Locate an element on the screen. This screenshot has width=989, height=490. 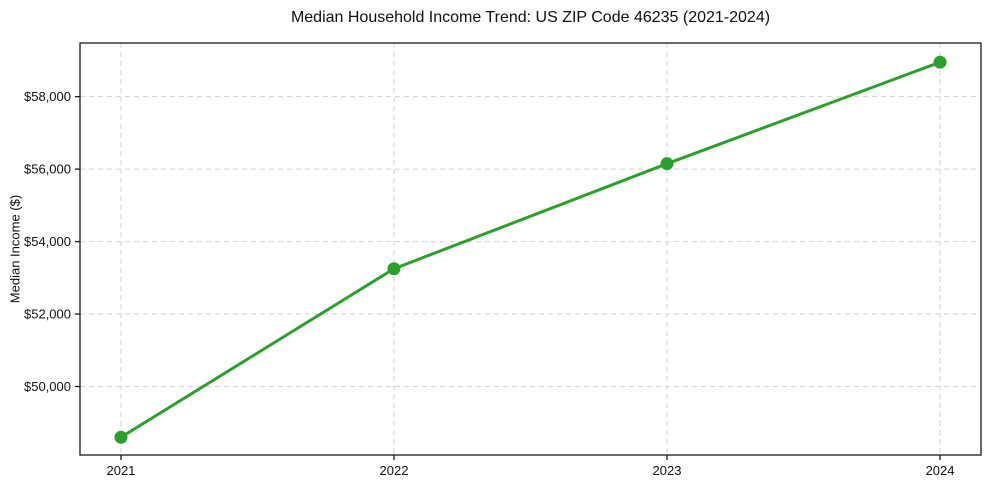
y-tick-label: $52,000 is located at coordinates (47, 314).